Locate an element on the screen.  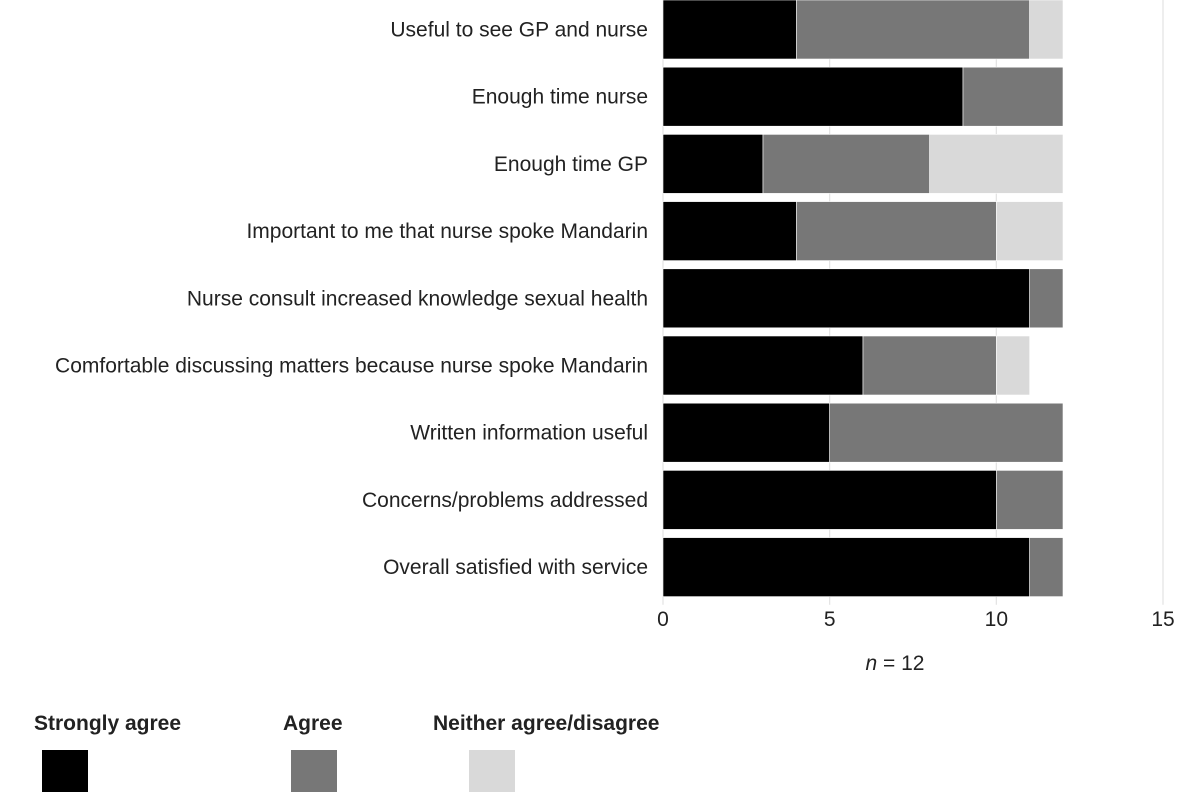
legend-strongly-agree: Strongly agree is located at coordinates (107, 752).